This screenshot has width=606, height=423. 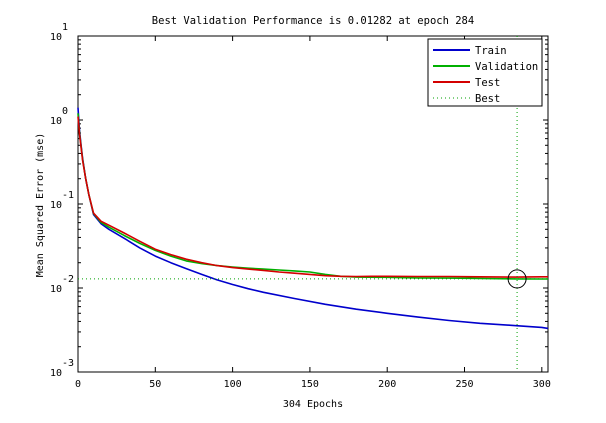 What do you see at coordinates (68, 363) in the screenshot?
I see `y-tick-exponent: -3` at bounding box center [68, 363].